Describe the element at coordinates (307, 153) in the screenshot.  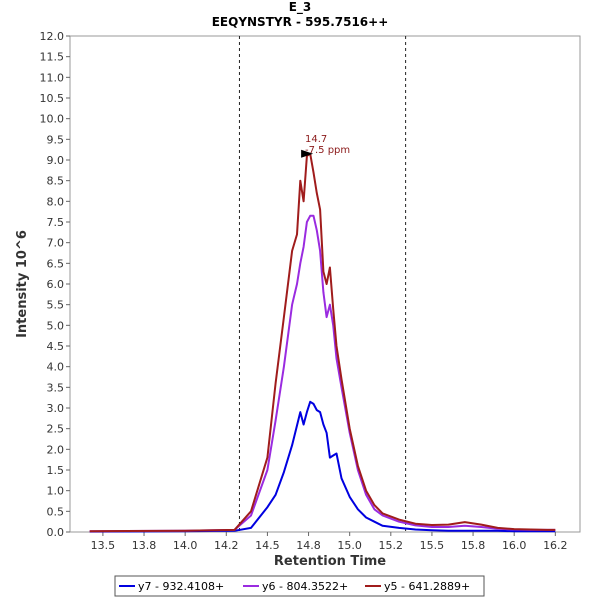
I see `peak-arrow-icon` at that location.